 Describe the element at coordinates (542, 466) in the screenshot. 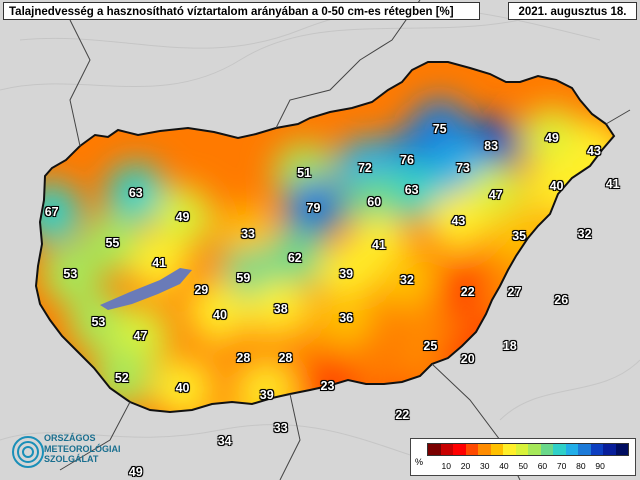

I see `legend-tick: 60` at that location.